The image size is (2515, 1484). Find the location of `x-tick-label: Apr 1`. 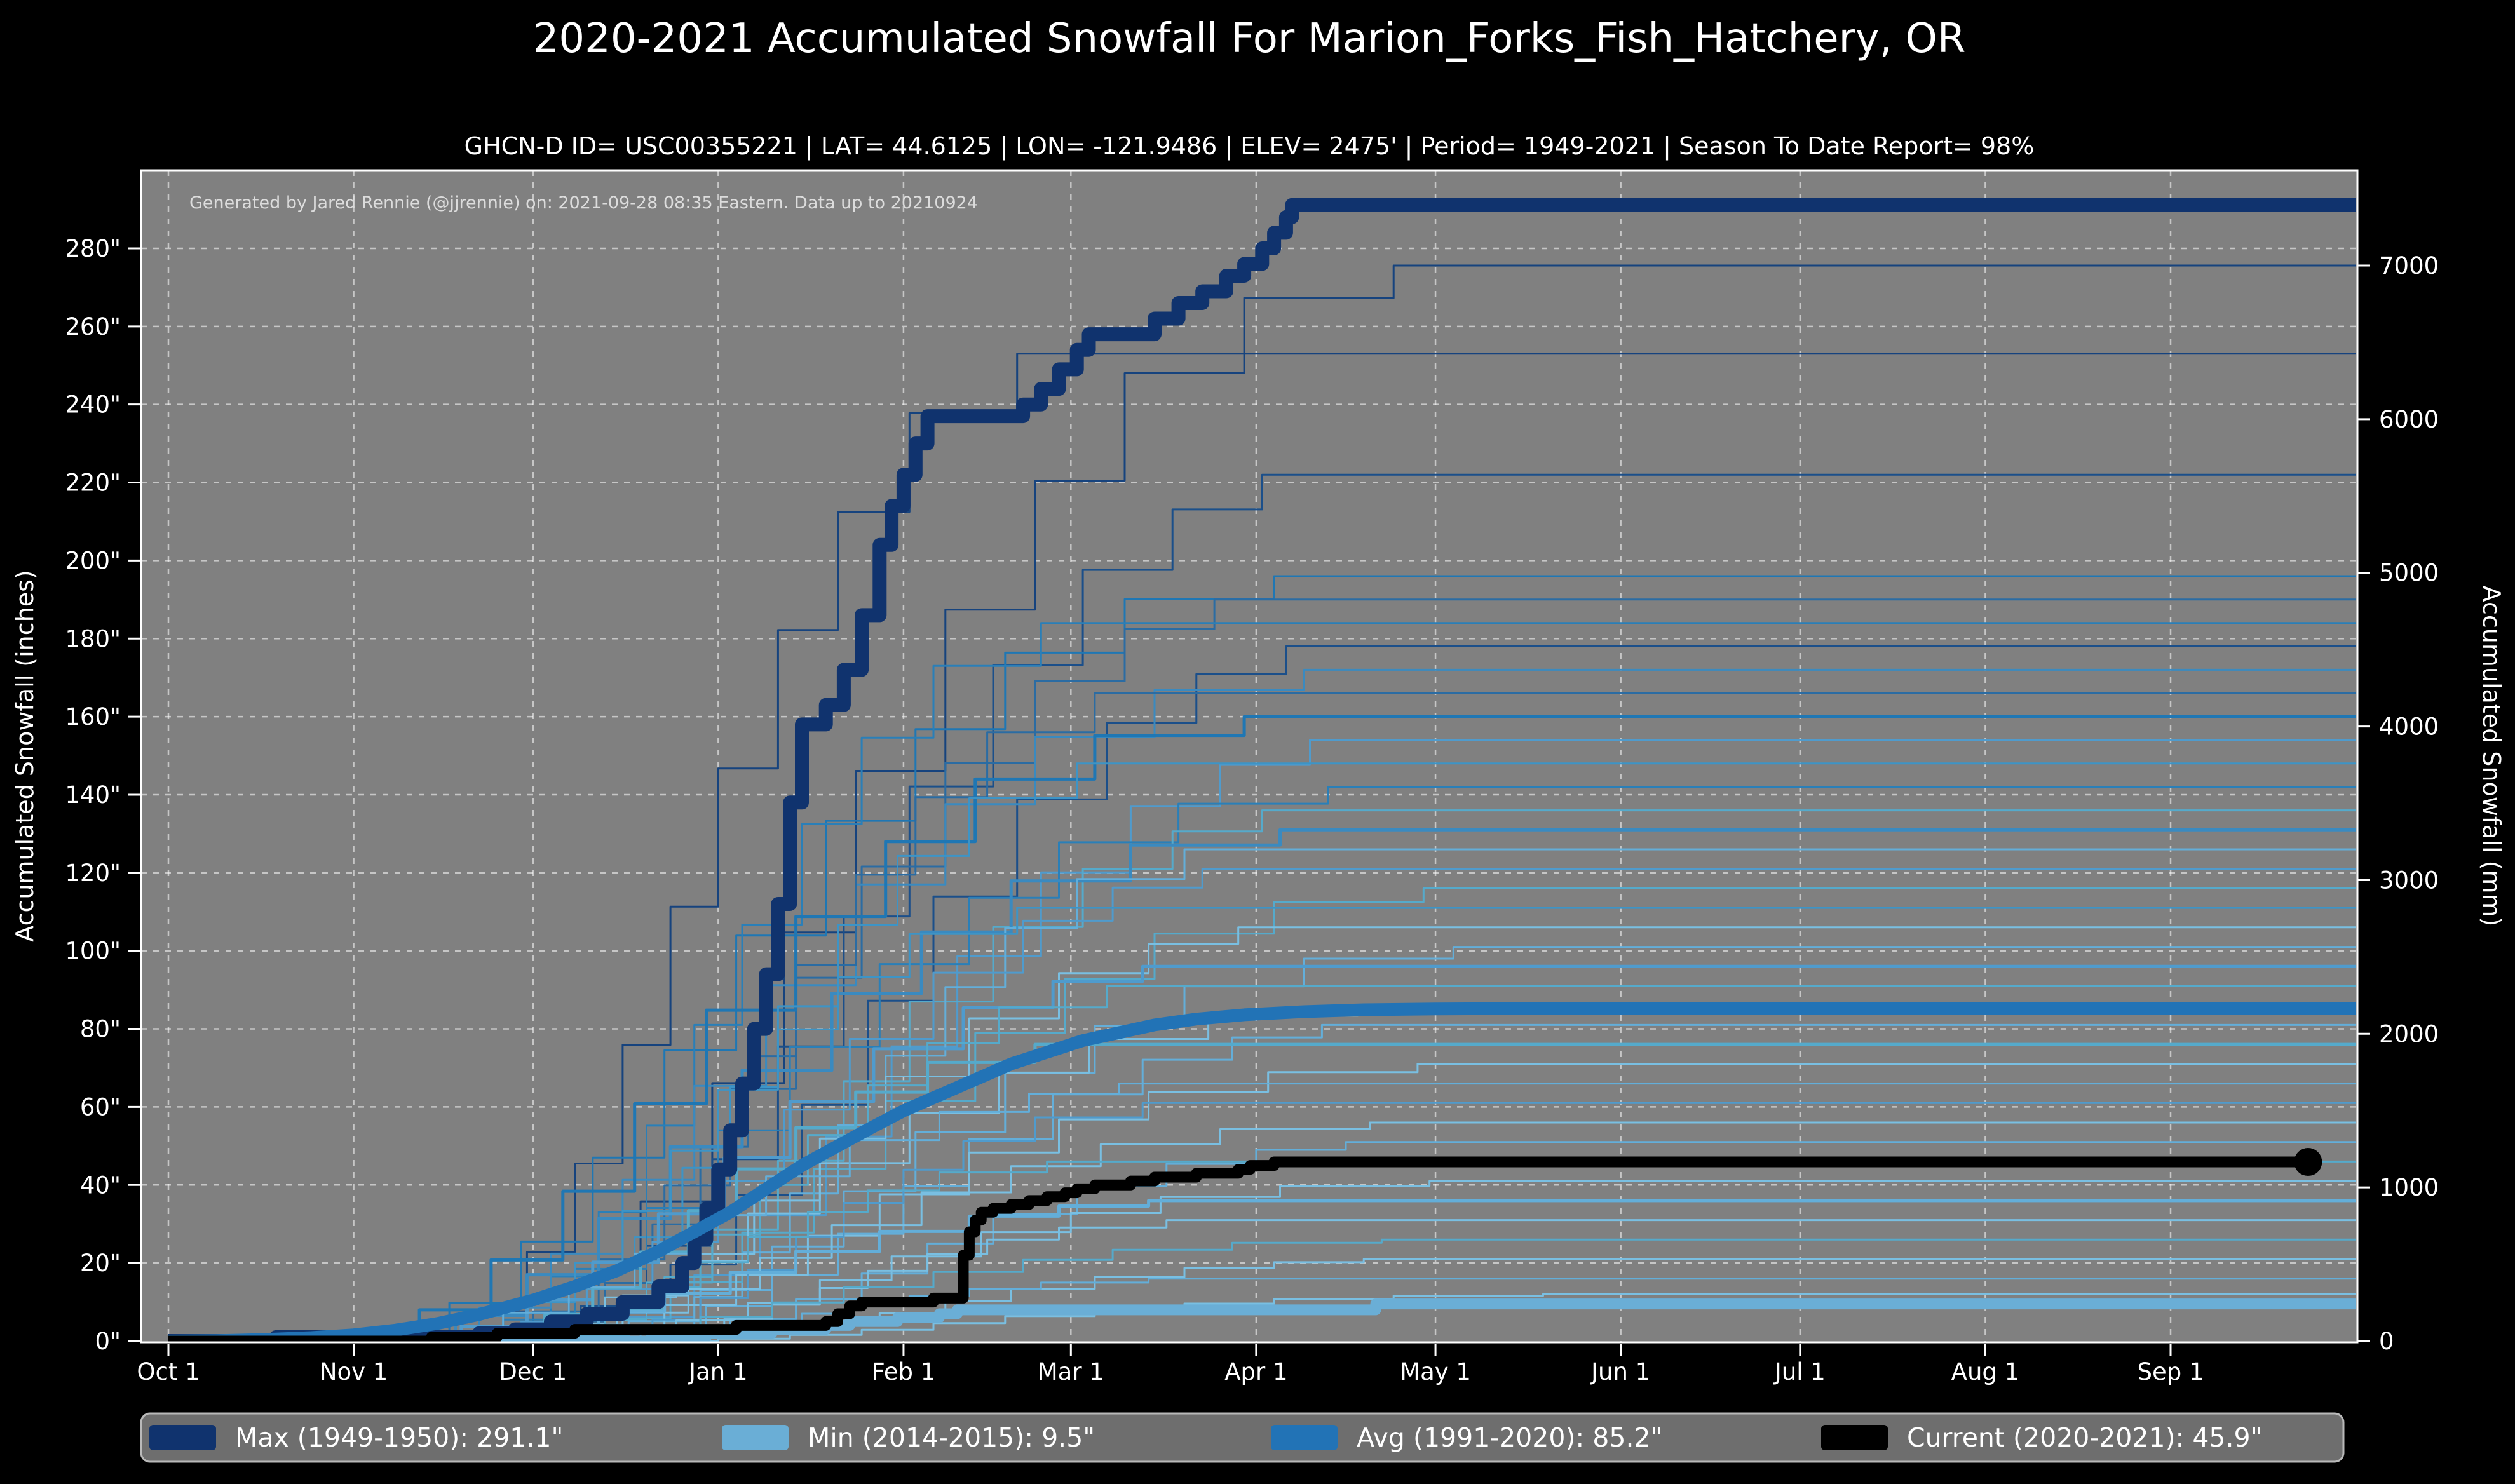

x-tick-label: Apr 1 is located at coordinates (1255, 1372).